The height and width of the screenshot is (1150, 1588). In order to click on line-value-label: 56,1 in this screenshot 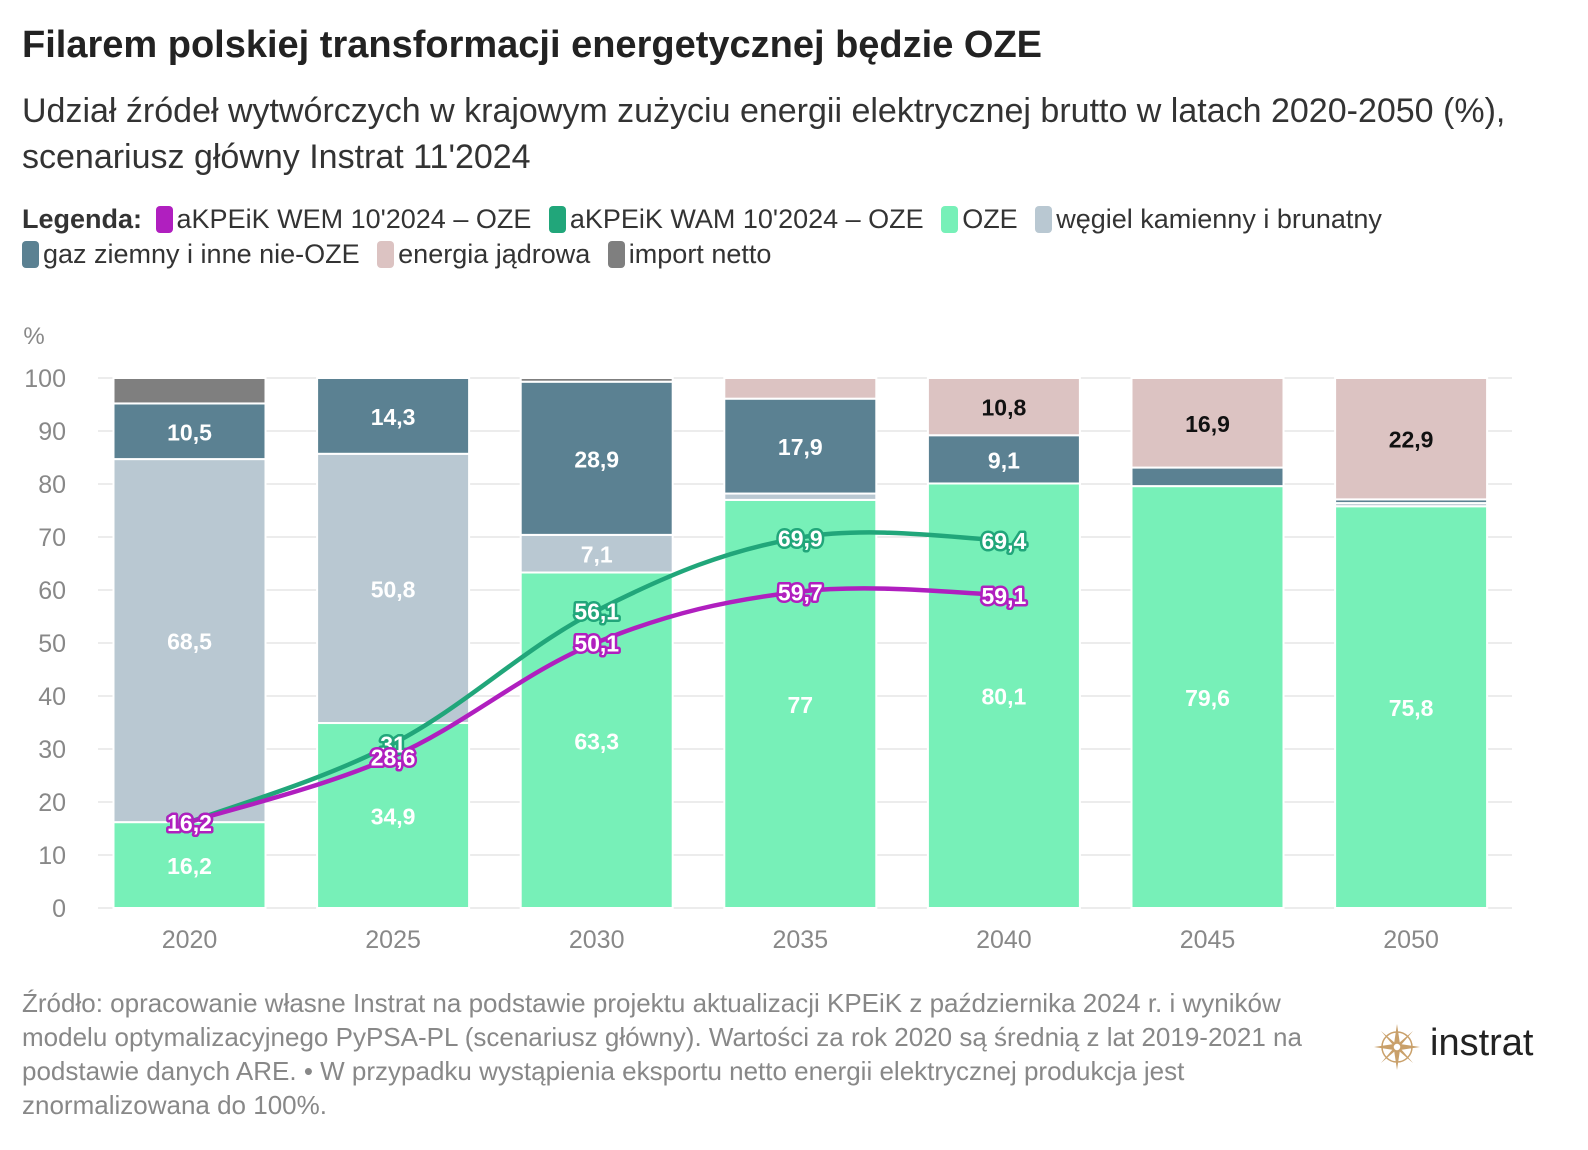, I will do `click(596, 612)`.